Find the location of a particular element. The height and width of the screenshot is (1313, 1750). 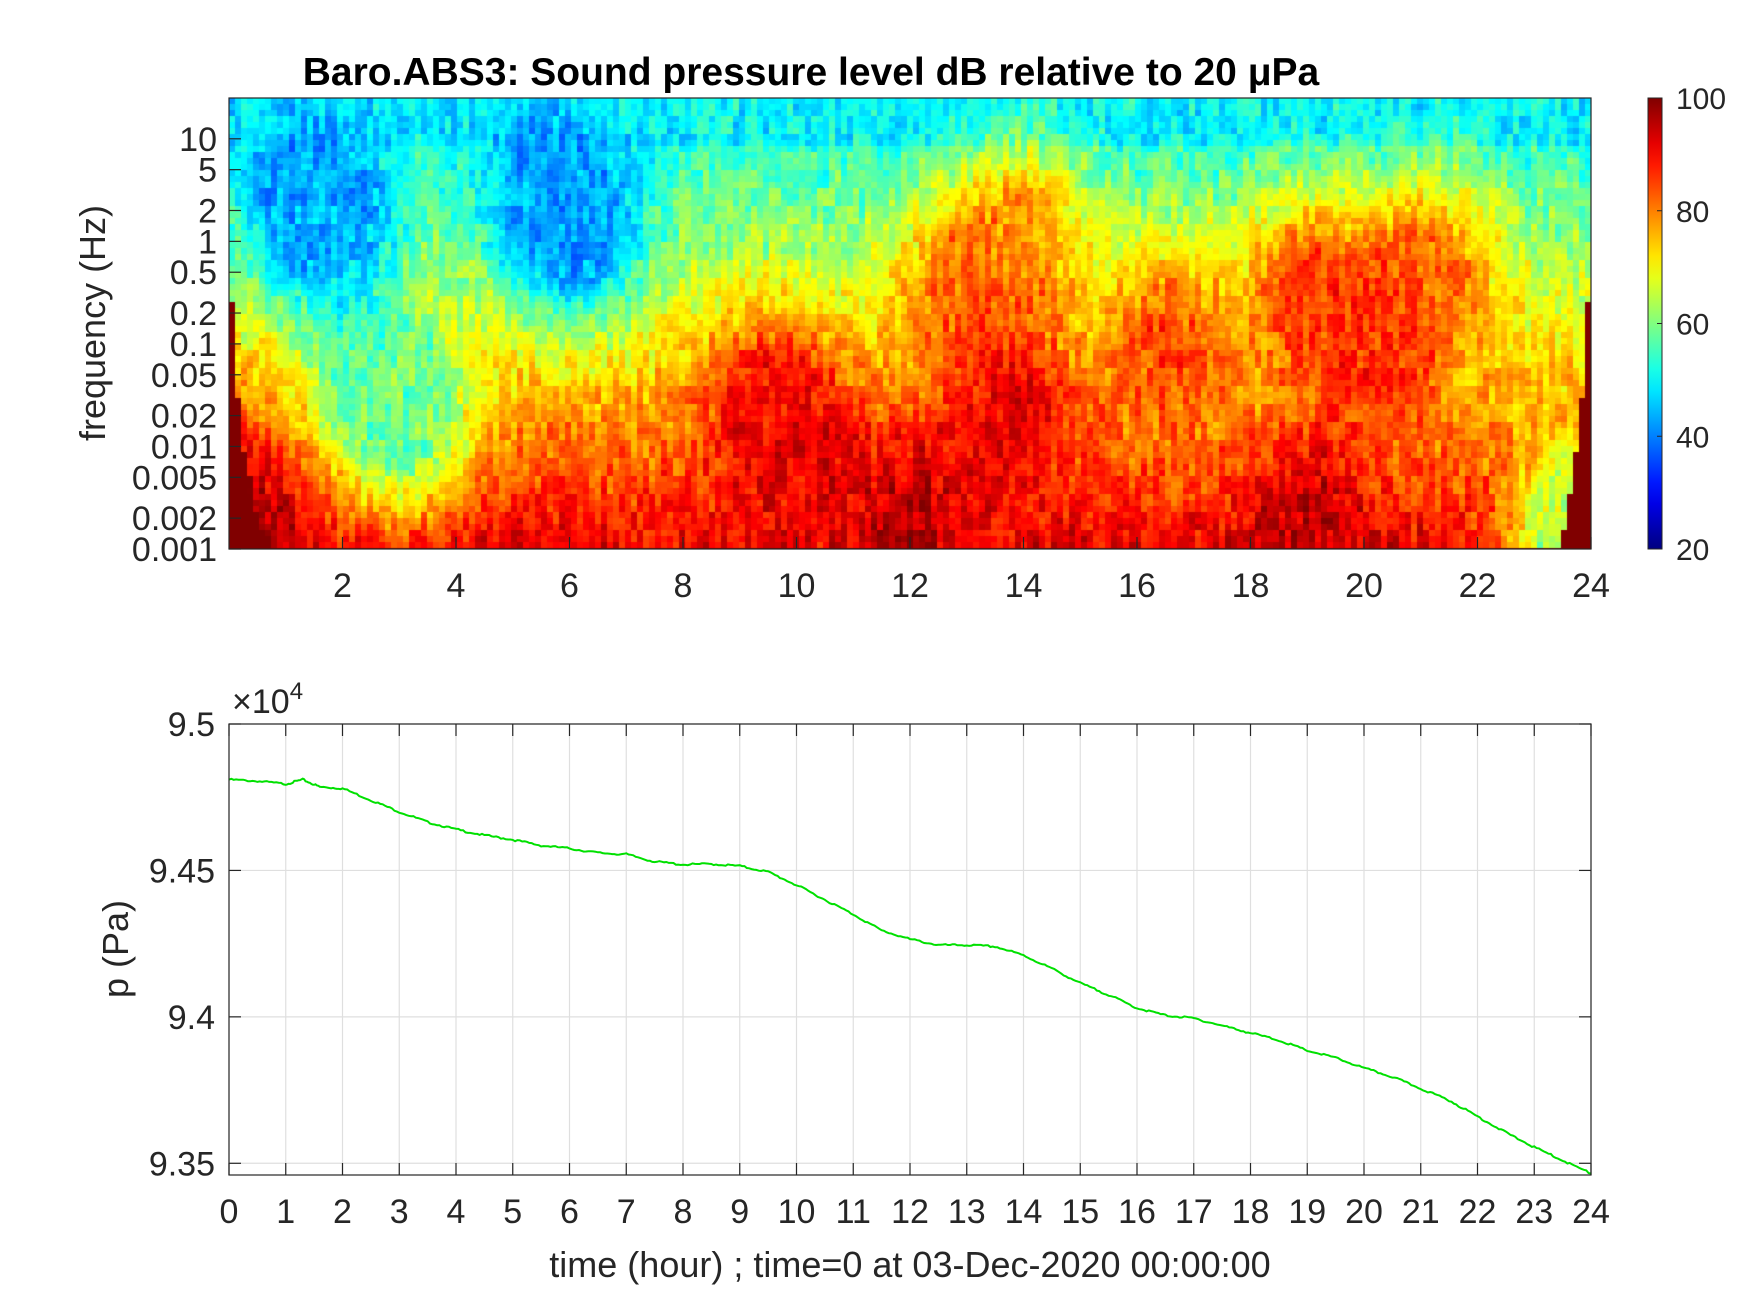

spectrogram-y-axis-label: frequency (Hz) is located at coordinates (92, 323).